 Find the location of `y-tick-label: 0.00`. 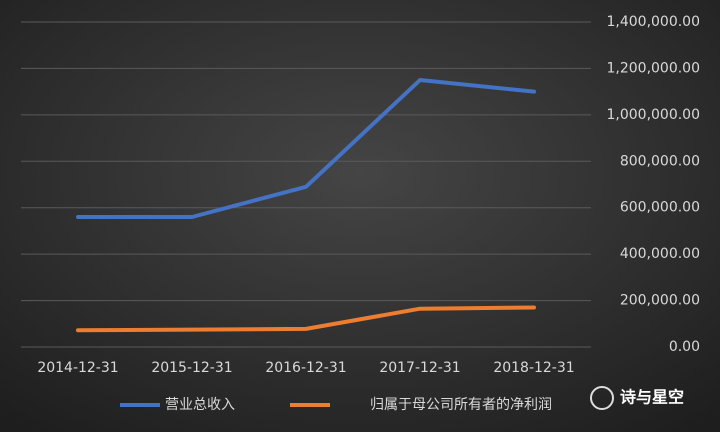

y-tick-label: 0.00 is located at coordinates (684, 347).